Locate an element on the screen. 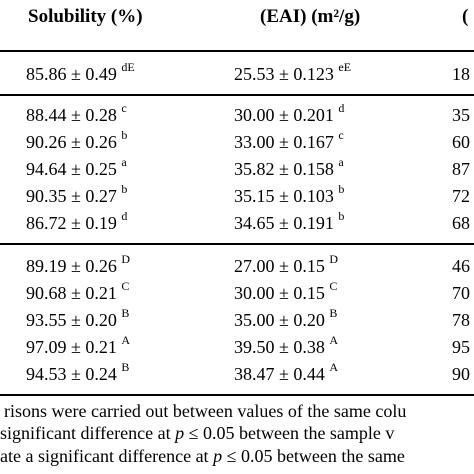 The image size is (474, 474). footnote-line-3-text: ate a significant difference at is located at coordinates (107, 456).